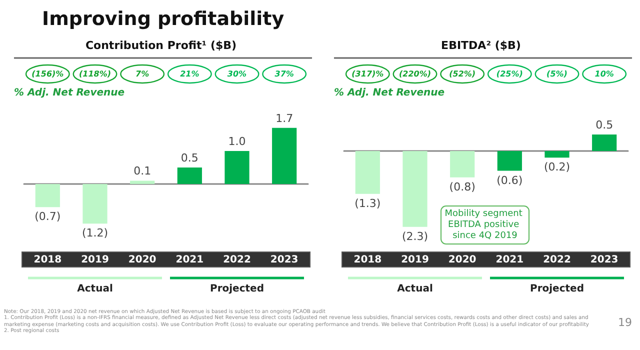 The width and height of the screenshot is (640, 350). Describe the element at coordinates (237, 141) in the screenshot. I see `data-label: 1.0` at that location.